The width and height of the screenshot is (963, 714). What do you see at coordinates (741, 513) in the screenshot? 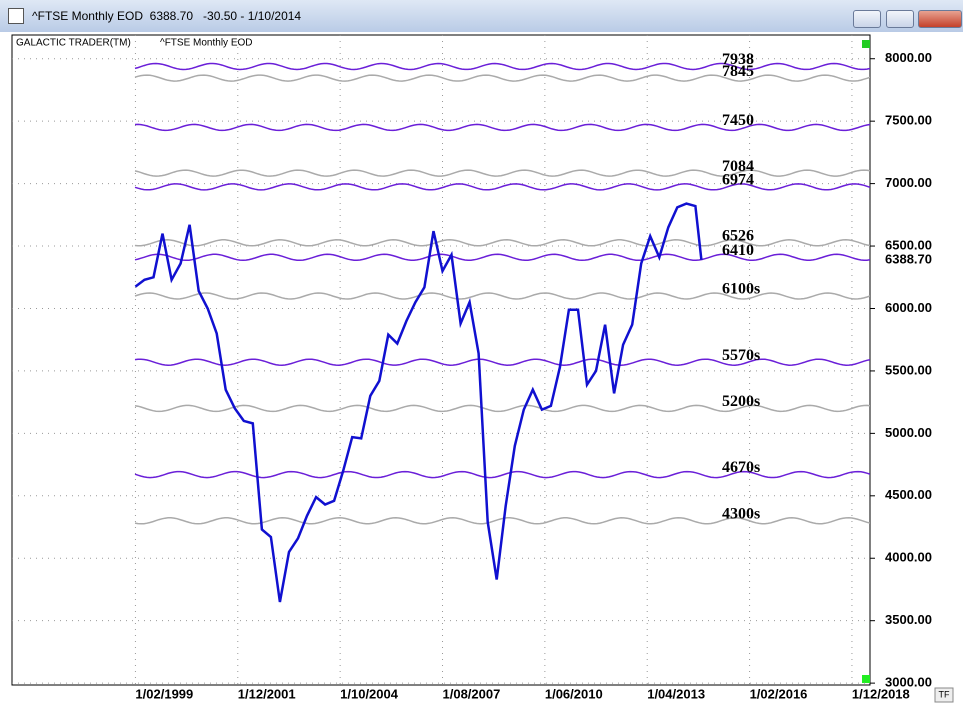
I see `level-label: 4300s` at bounding box center [741, 513].